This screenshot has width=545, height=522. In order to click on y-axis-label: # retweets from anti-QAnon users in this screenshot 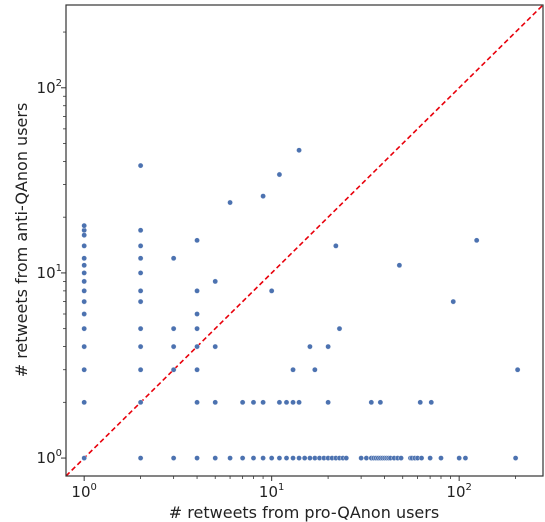, I will do `click(21, 240)`.